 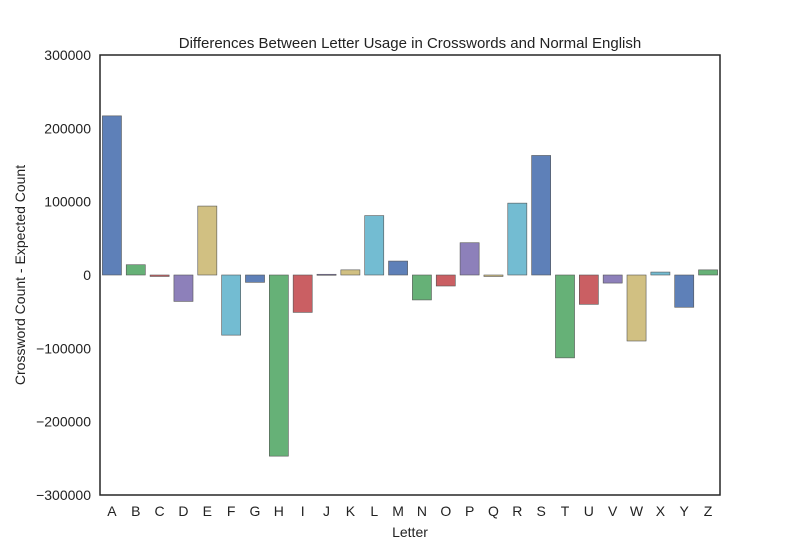 I want to click on y-axis-label: Crossword Count - Expected Count, so click(x=20, y=275).